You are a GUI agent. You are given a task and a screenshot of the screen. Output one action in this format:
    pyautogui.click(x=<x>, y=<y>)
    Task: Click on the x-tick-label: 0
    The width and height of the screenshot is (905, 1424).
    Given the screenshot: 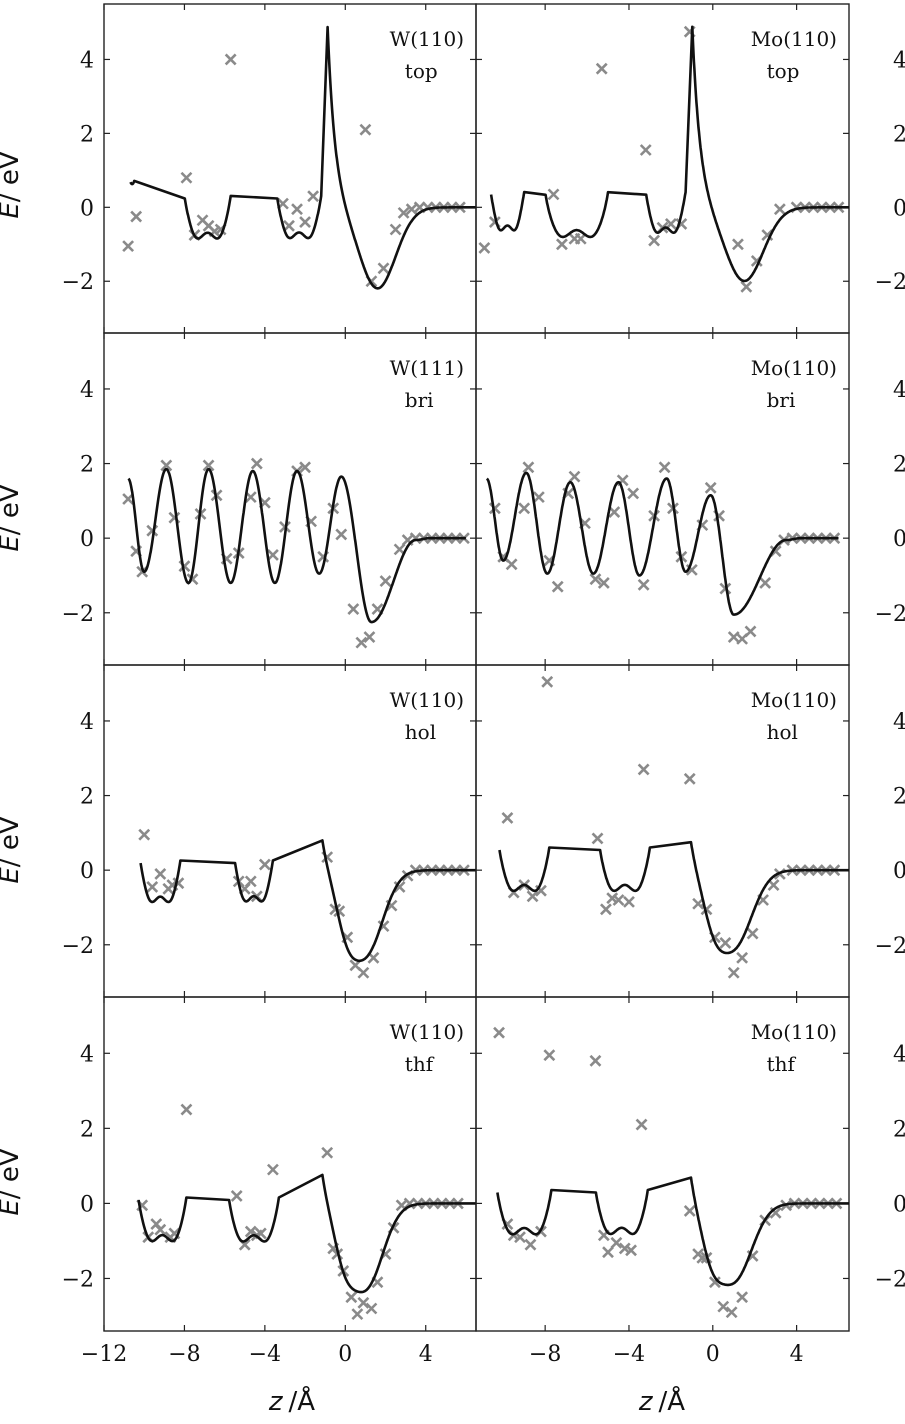 What is the action you would take?
    pyautogui.click(x=345, y=1354)
    